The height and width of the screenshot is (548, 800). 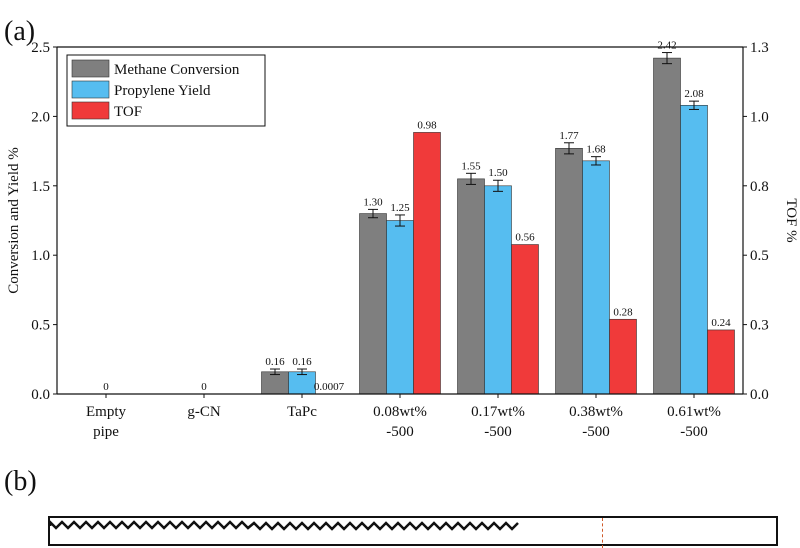 I want to click on x-tick-label: 0.17wt%, so click(x=498, y=412).